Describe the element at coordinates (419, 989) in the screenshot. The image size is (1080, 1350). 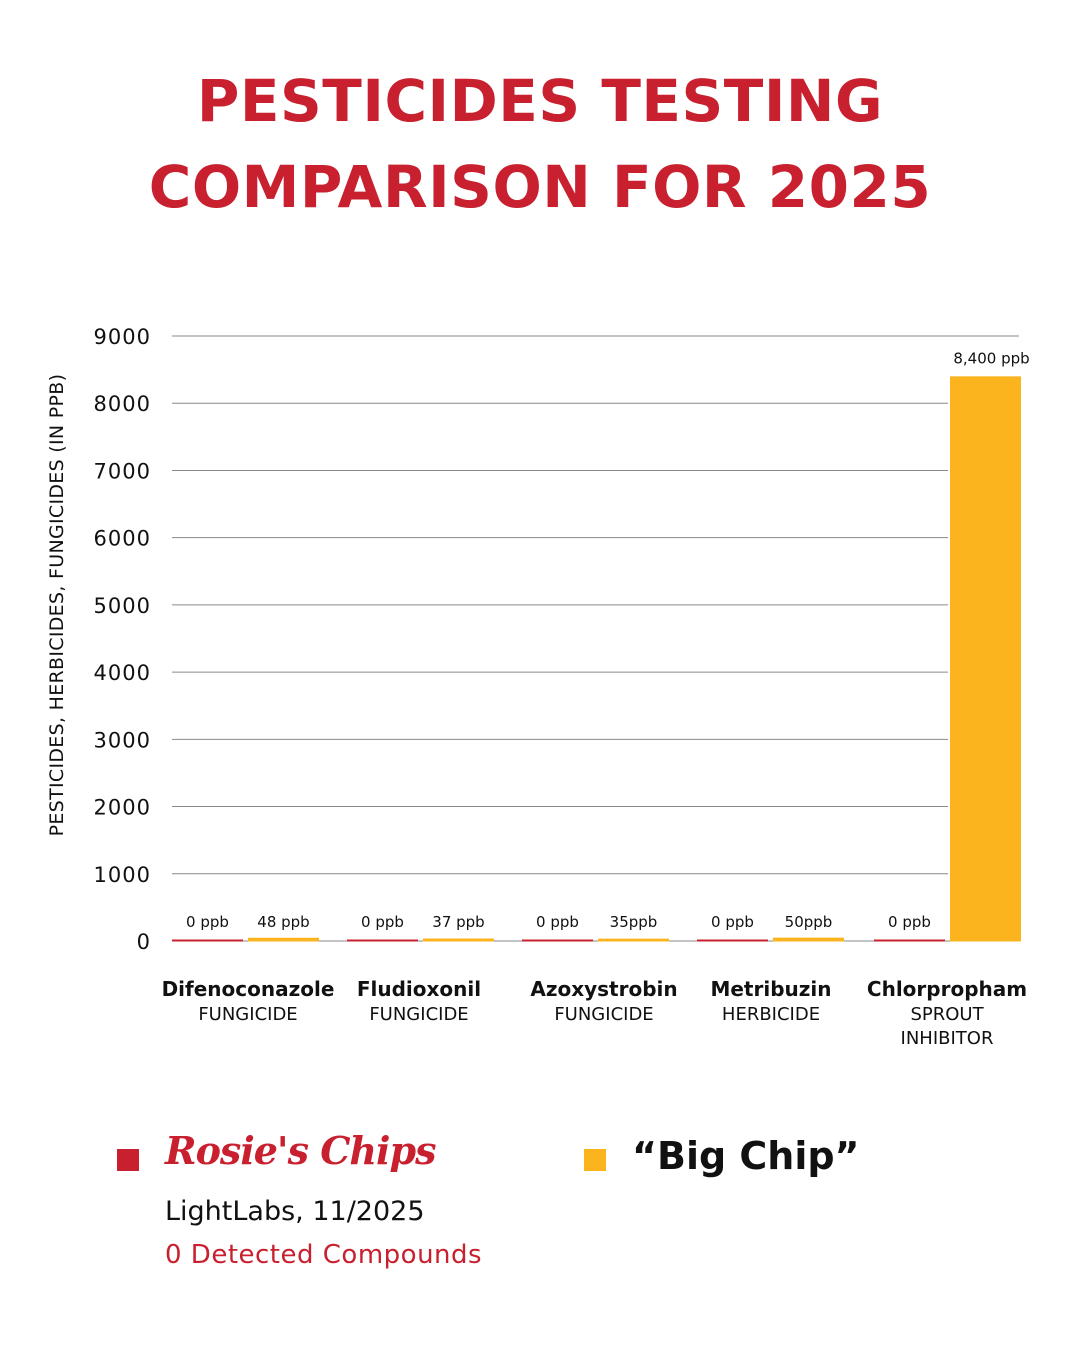
I see `category-name: Fludioxonil` at that location.